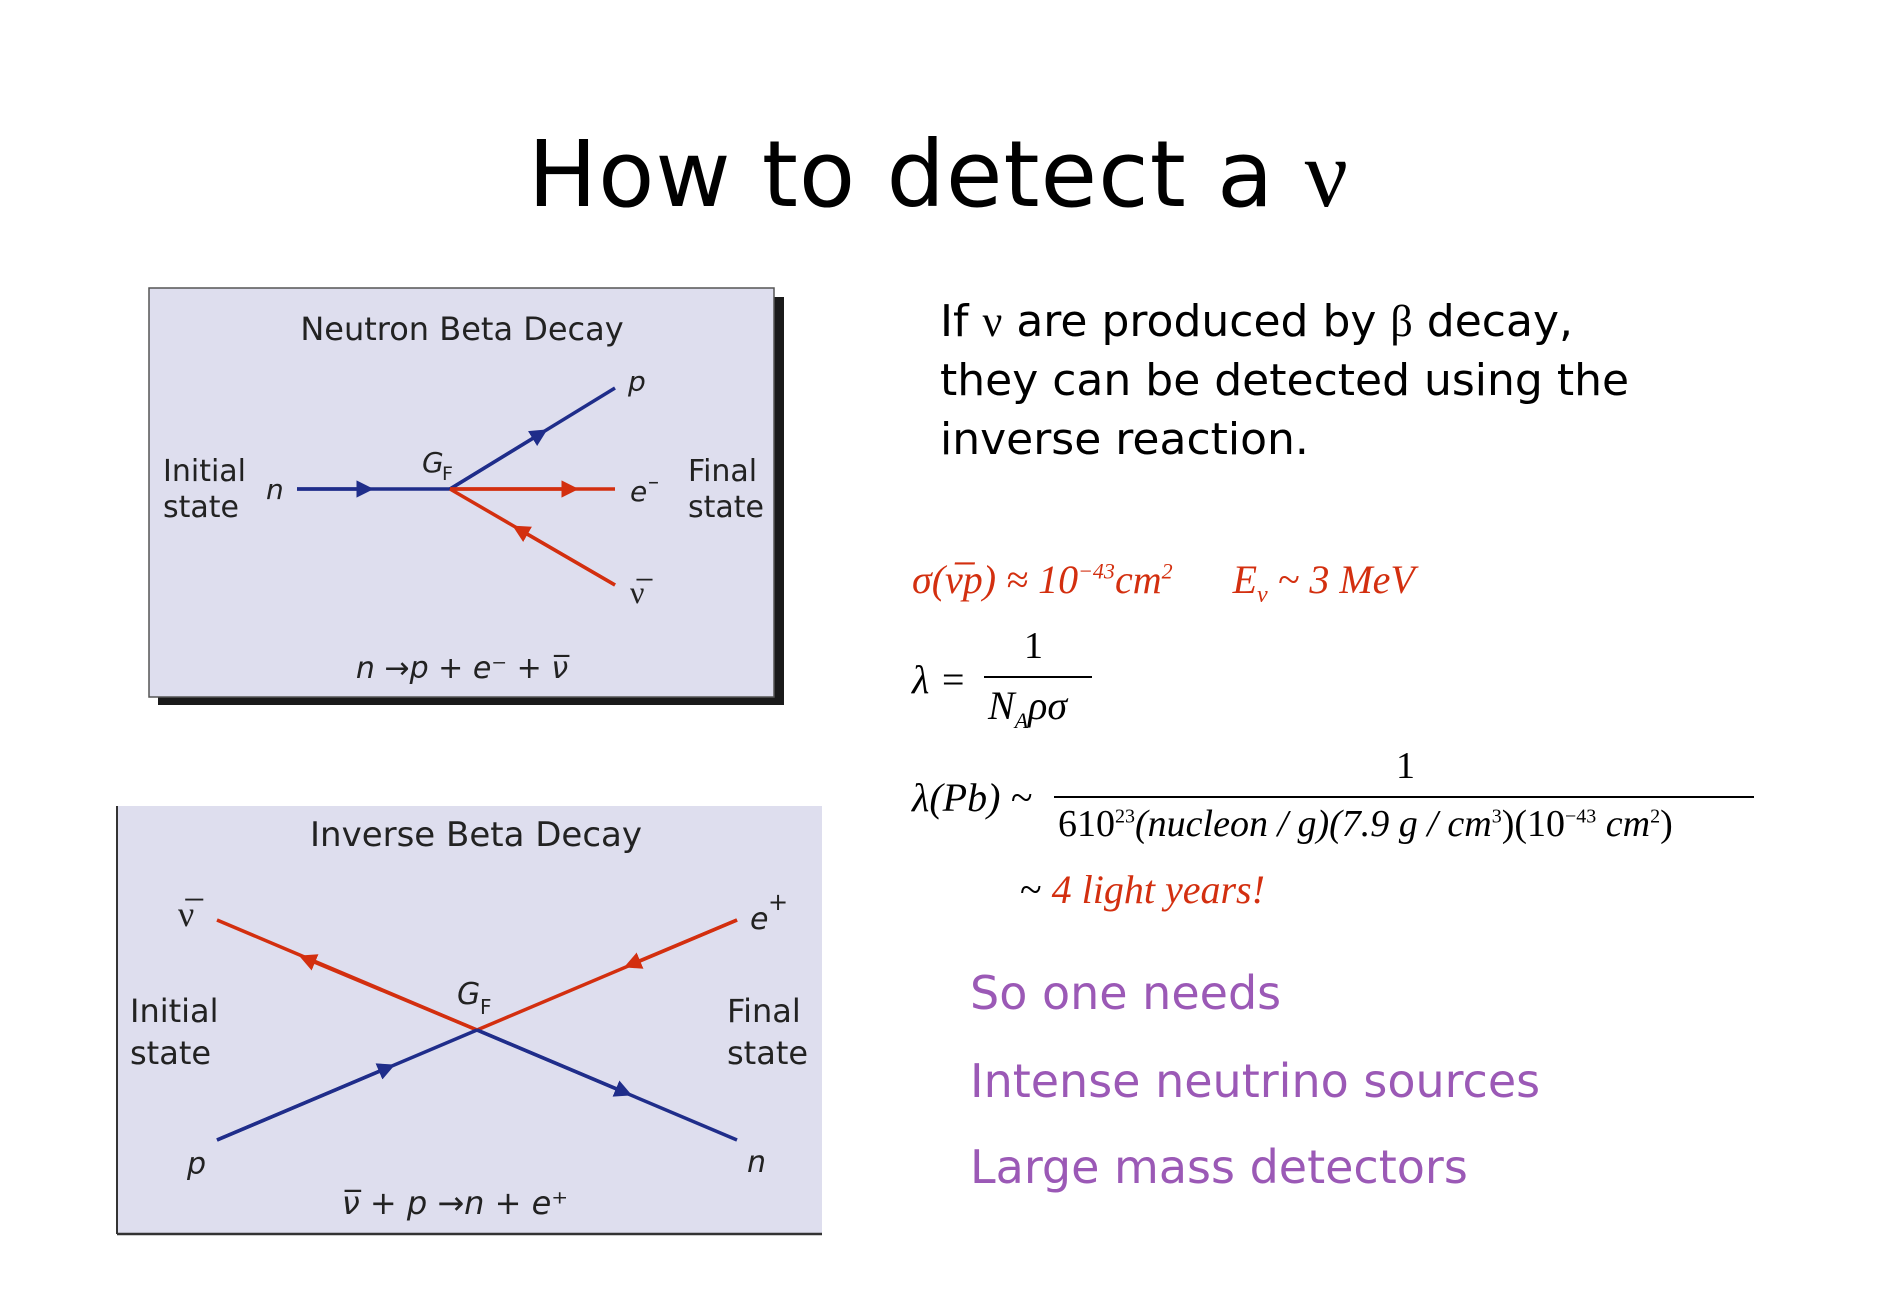 The image size is (1877, 1290). Describe the element at coordinates (759, 919) in the screenshot. I see `positron-label: e` at that location.